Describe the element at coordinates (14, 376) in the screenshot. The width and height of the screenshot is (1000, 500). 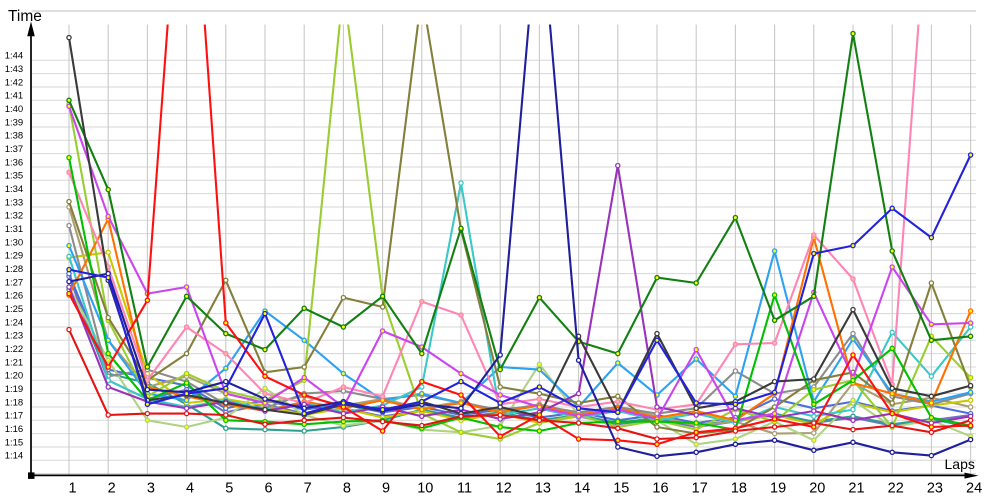
I see `svg-text: 1:20` at that location.